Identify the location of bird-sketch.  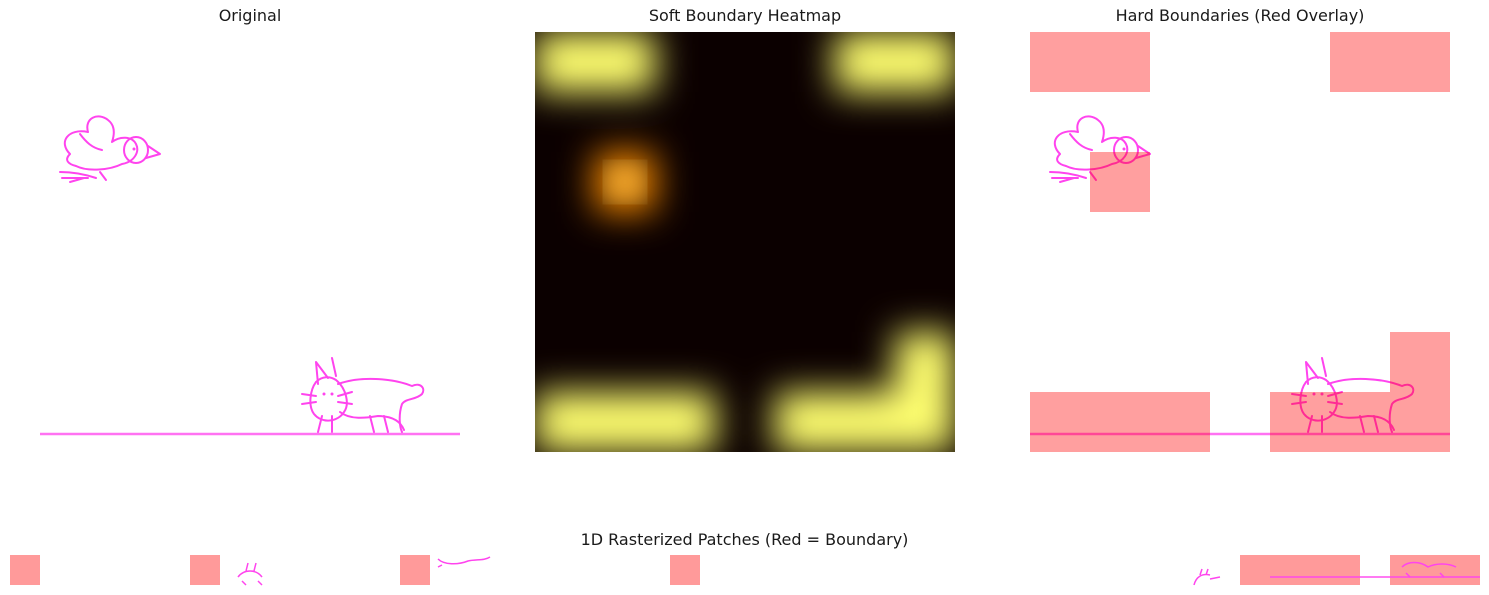
(110, 149).